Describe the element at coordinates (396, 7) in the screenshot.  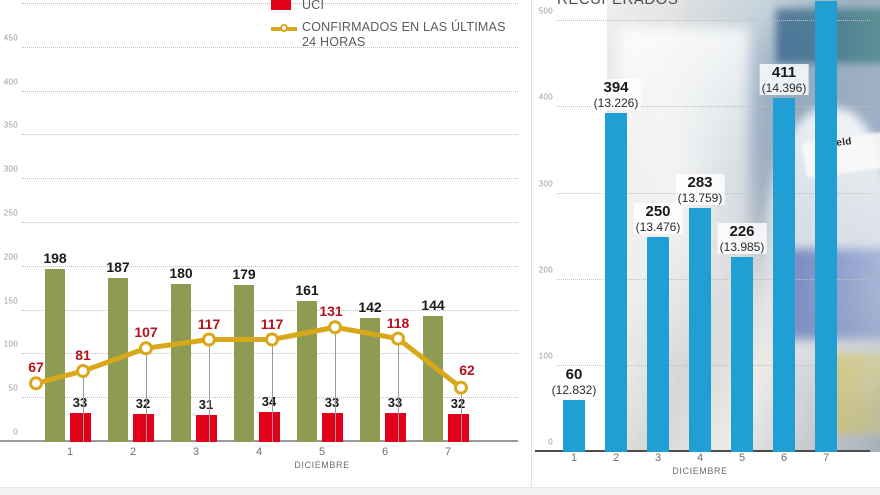
I see `legend-item-uci: UCI` at that location.